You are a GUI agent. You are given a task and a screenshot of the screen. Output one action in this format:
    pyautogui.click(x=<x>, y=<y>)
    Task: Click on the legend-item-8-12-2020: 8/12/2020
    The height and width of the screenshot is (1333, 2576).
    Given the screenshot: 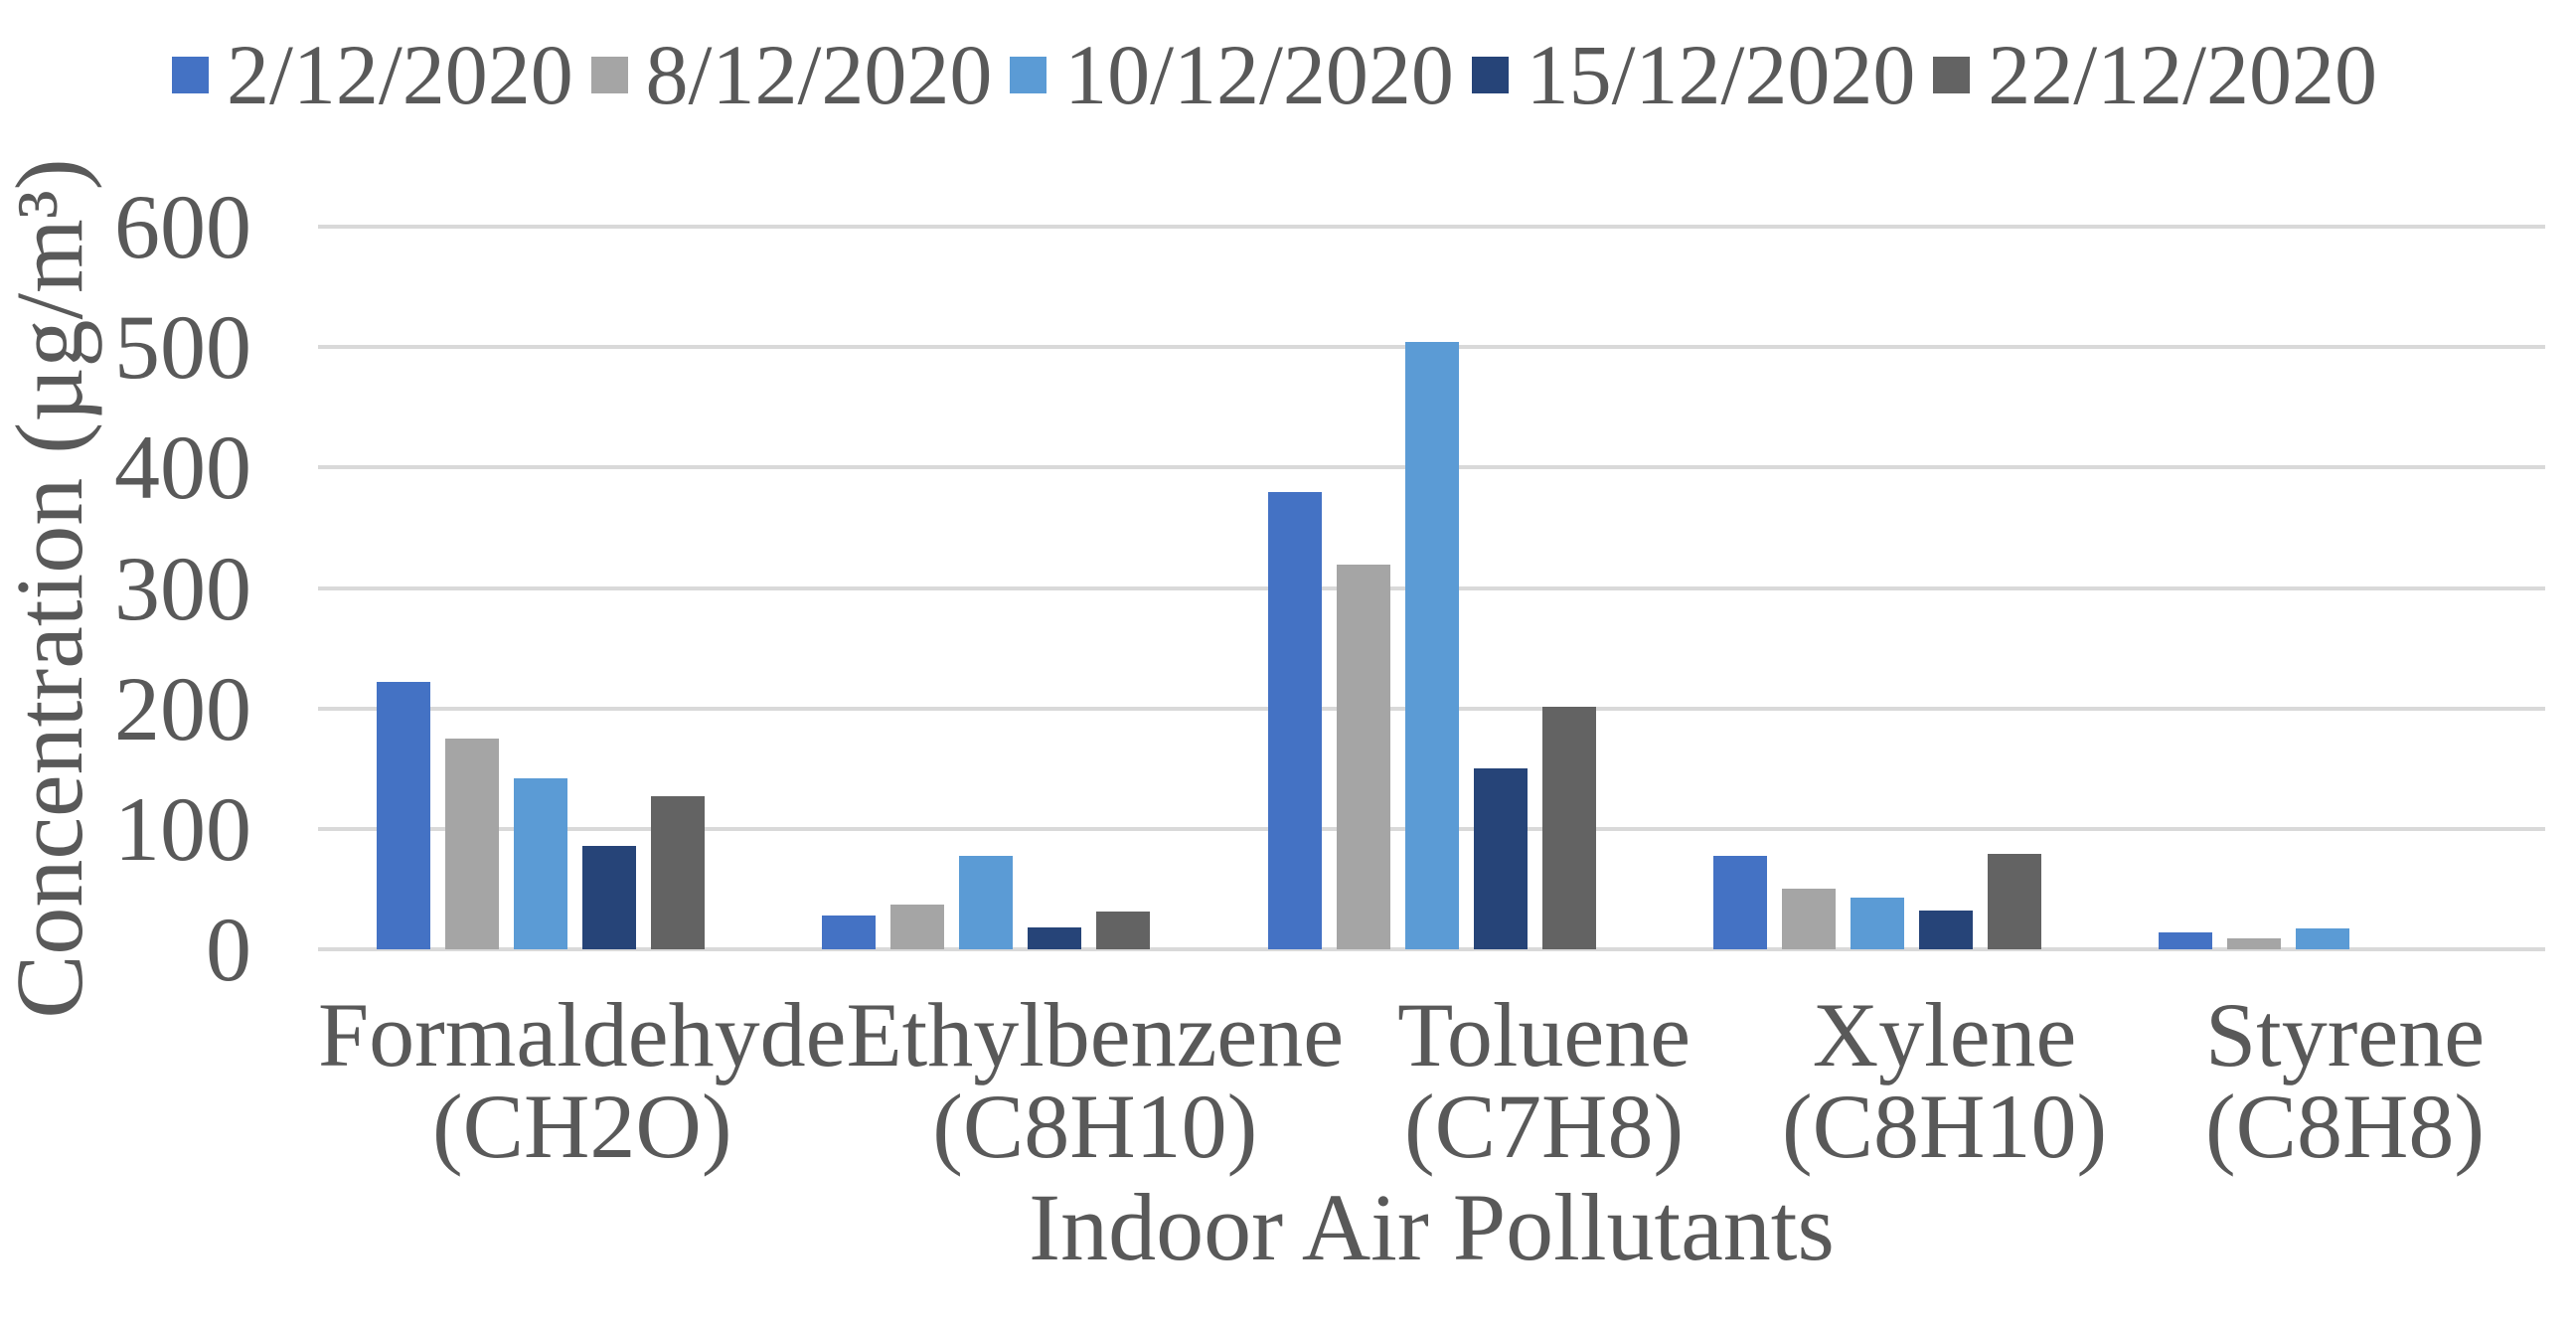 What is the action you would take?
    pyautogui.click(x=791, y=74)
    